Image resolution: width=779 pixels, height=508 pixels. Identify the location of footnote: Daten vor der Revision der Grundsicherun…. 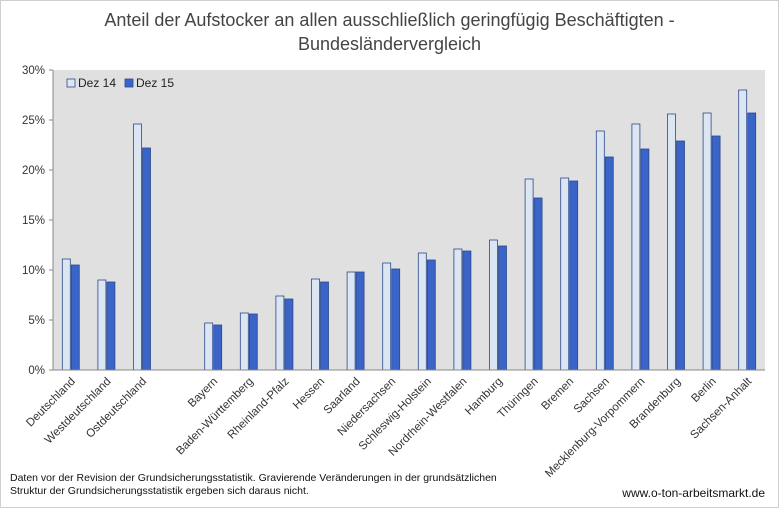
(290, 485).